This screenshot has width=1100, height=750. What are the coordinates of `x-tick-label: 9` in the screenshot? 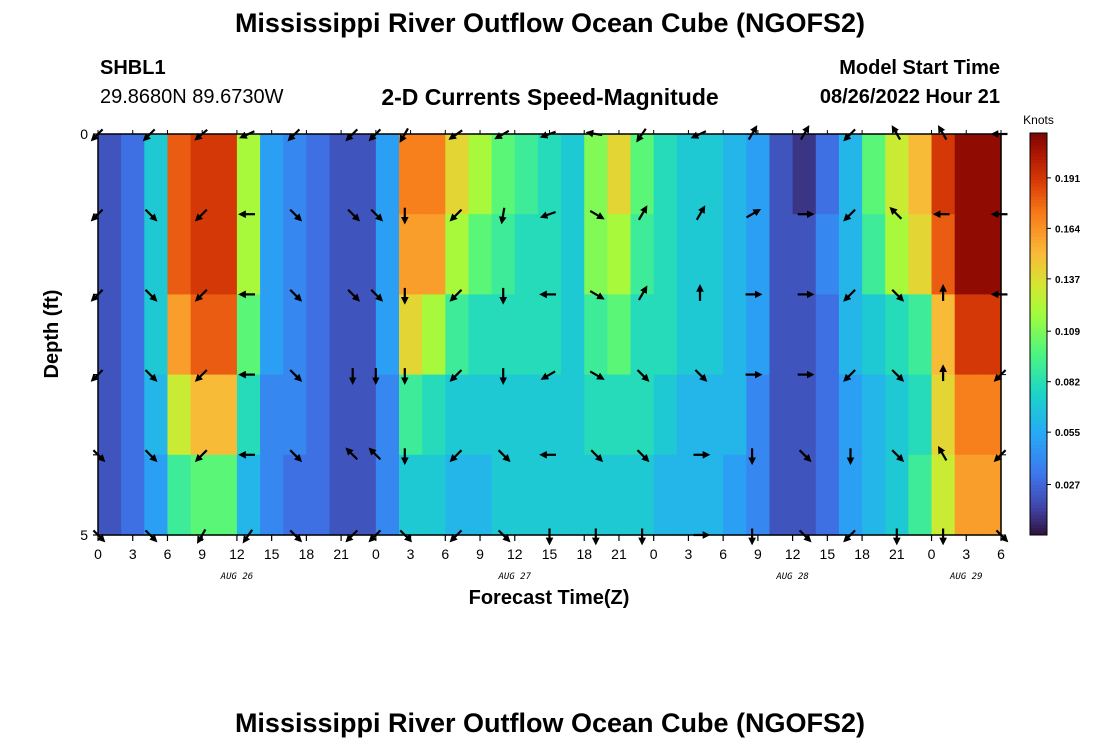 It's located at (758, 554).